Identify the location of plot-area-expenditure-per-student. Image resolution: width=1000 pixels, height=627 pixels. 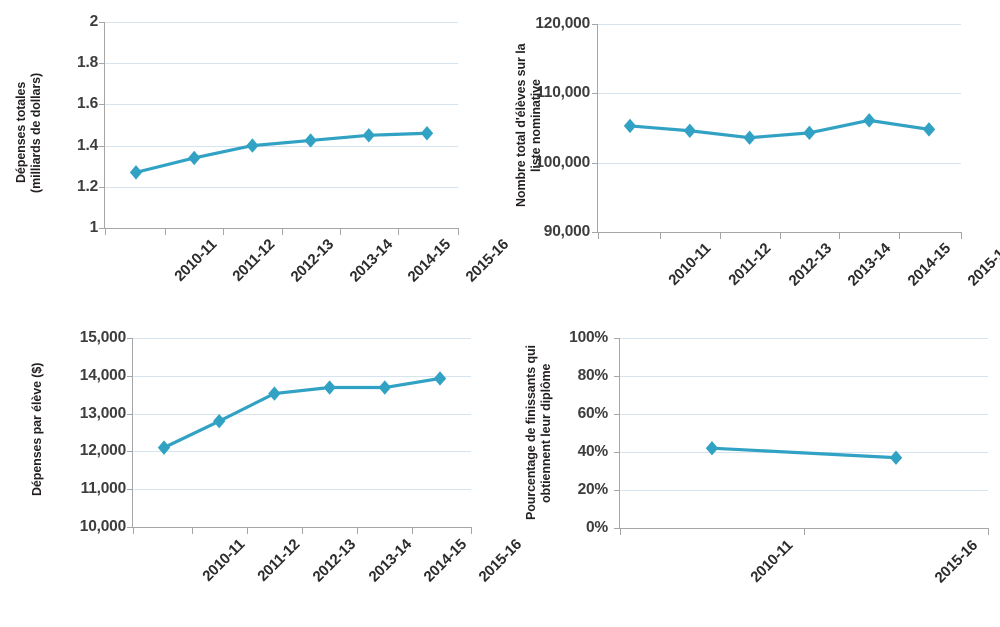
(299, 436).